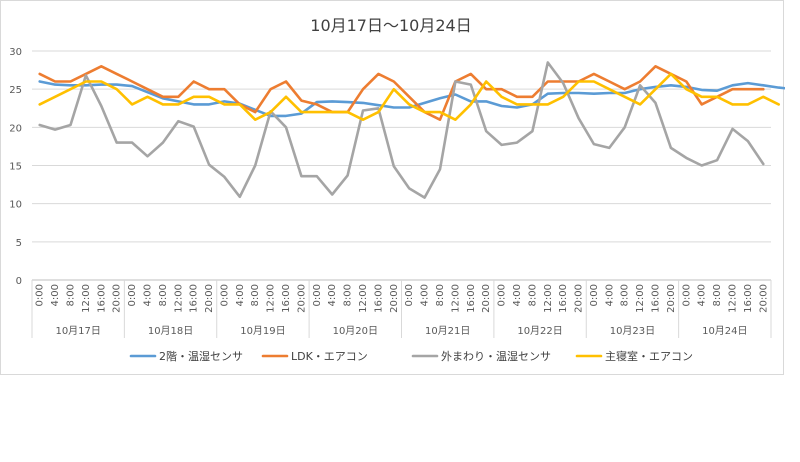 This screenshot has width=800, height=462. Describe the element at coordinates (77, 331) in the screenshot. I see `x-day-label: 10月17日` at that location.